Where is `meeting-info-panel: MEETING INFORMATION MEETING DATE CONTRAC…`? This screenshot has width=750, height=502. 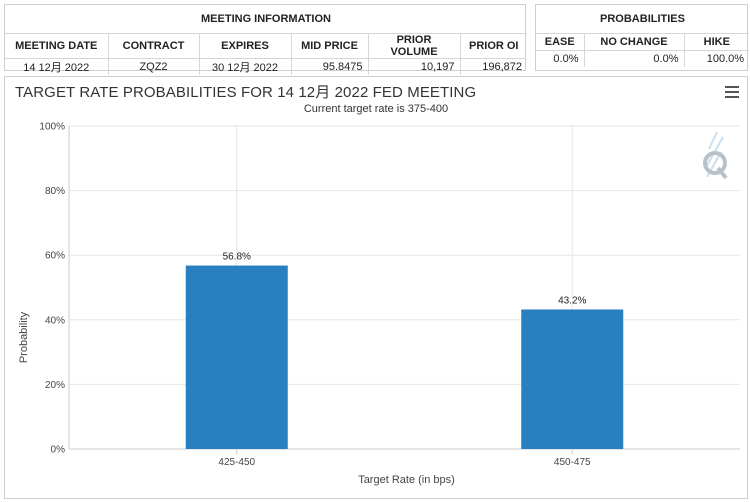
meeting-info-panel: MEETING INFORMATION MEETING DATE CONTRAC… is located at coordinates (265, 39).